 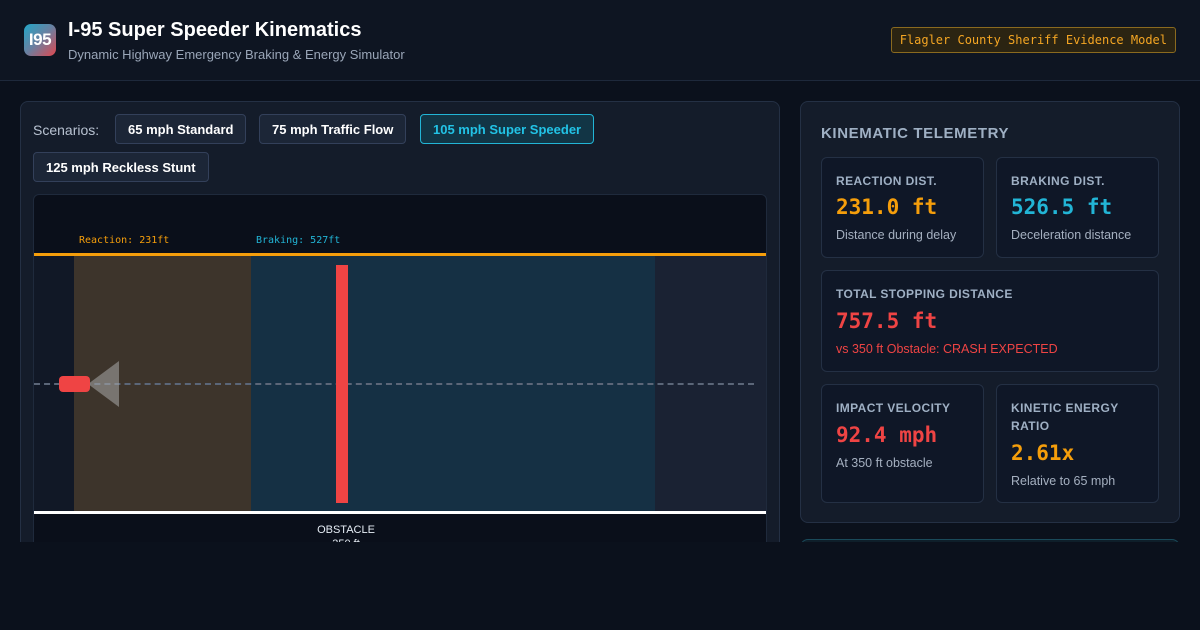 What do you see at coordinates (887, 207) in the screenshot?
I see `reaction-distance-value: 231.0 ft` at bounding box center [887, 207].